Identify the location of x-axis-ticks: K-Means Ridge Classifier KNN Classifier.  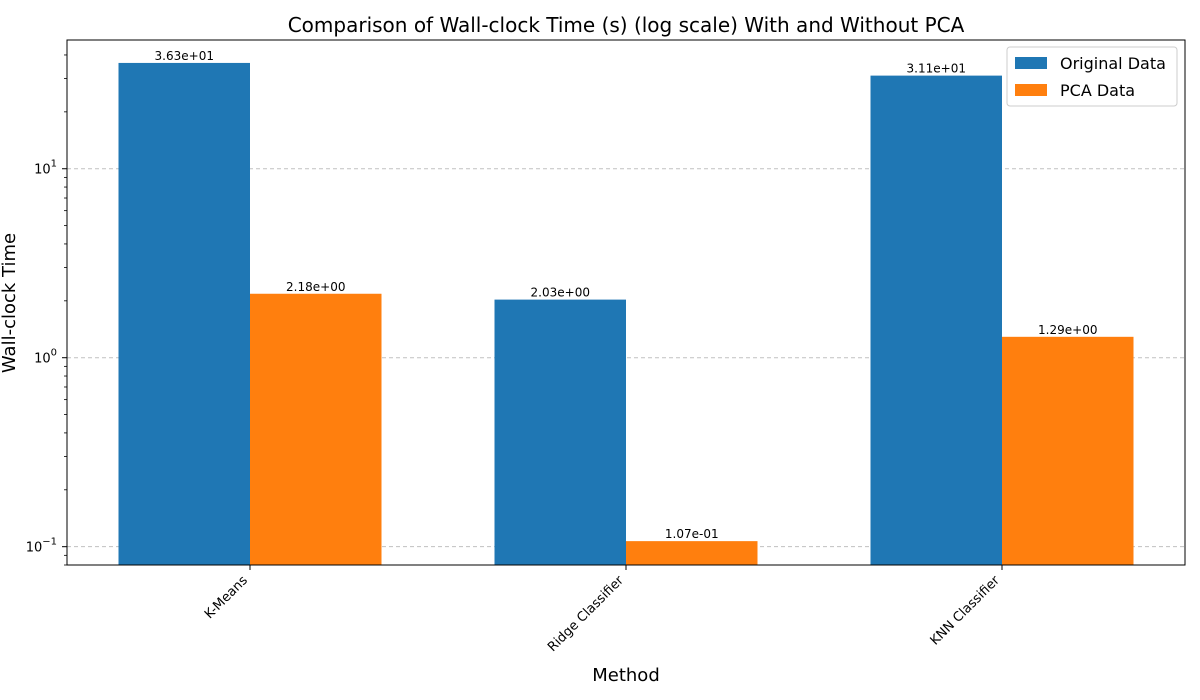
(602, 610).